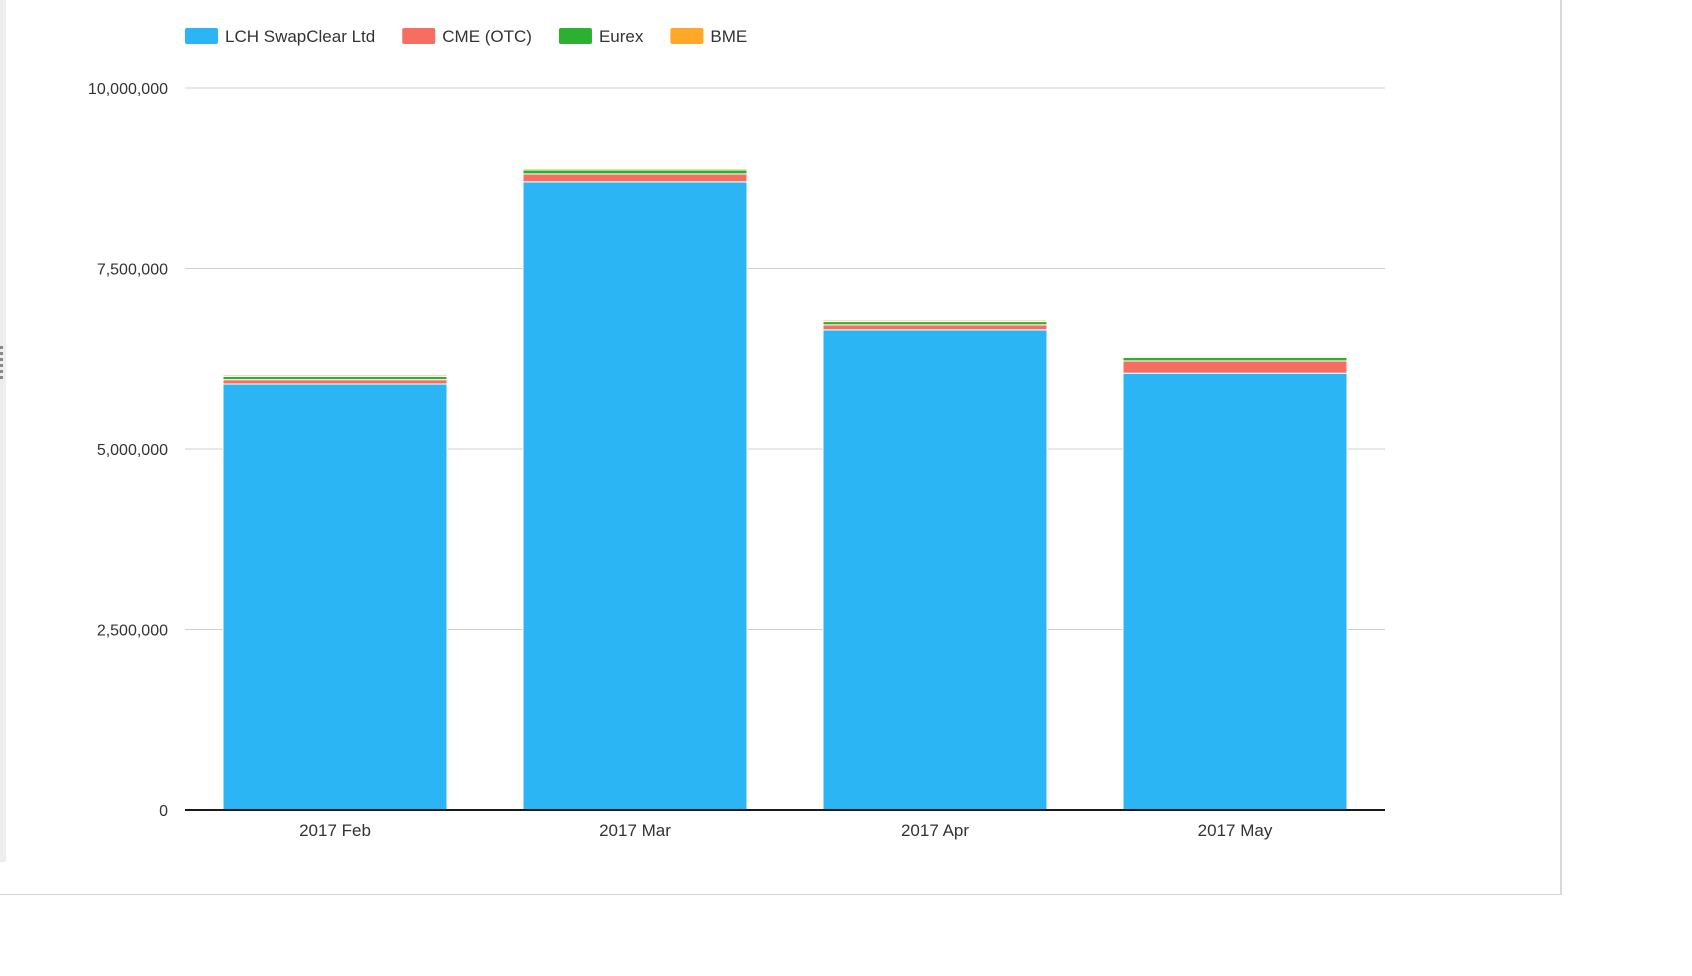 This screenshot has width=1692, height=976. I want to click on legend-label: Eurex, so click(621, 36).